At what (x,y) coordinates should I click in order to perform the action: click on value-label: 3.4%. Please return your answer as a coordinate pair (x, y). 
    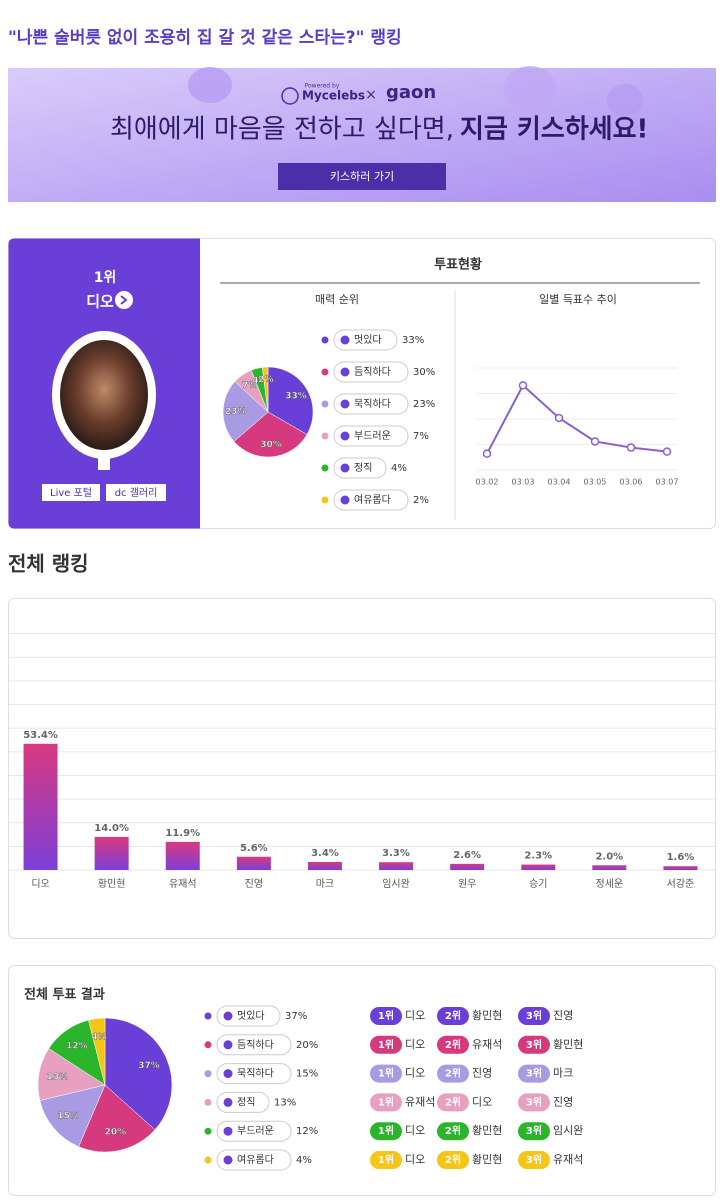
    Looking at the image, I should click on (325, 853).